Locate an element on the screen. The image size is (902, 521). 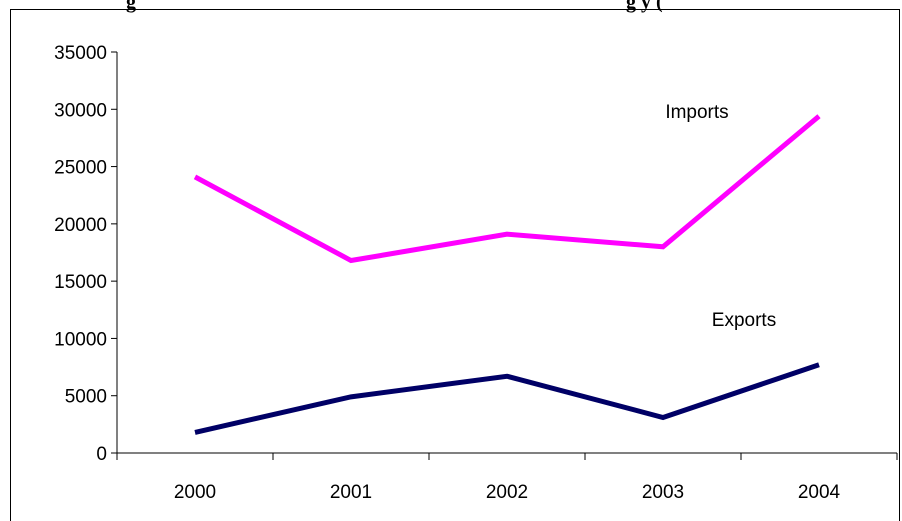
series-line-exports is located at coordinates (507, 398).